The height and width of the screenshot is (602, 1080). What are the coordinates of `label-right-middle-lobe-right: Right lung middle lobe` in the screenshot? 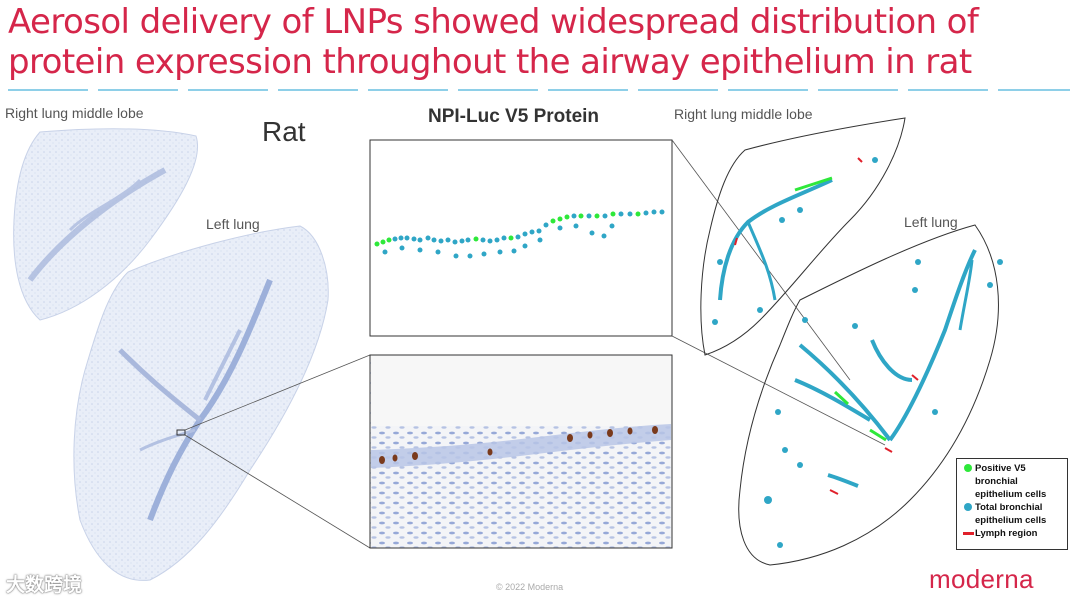 It's located at (743, 114).